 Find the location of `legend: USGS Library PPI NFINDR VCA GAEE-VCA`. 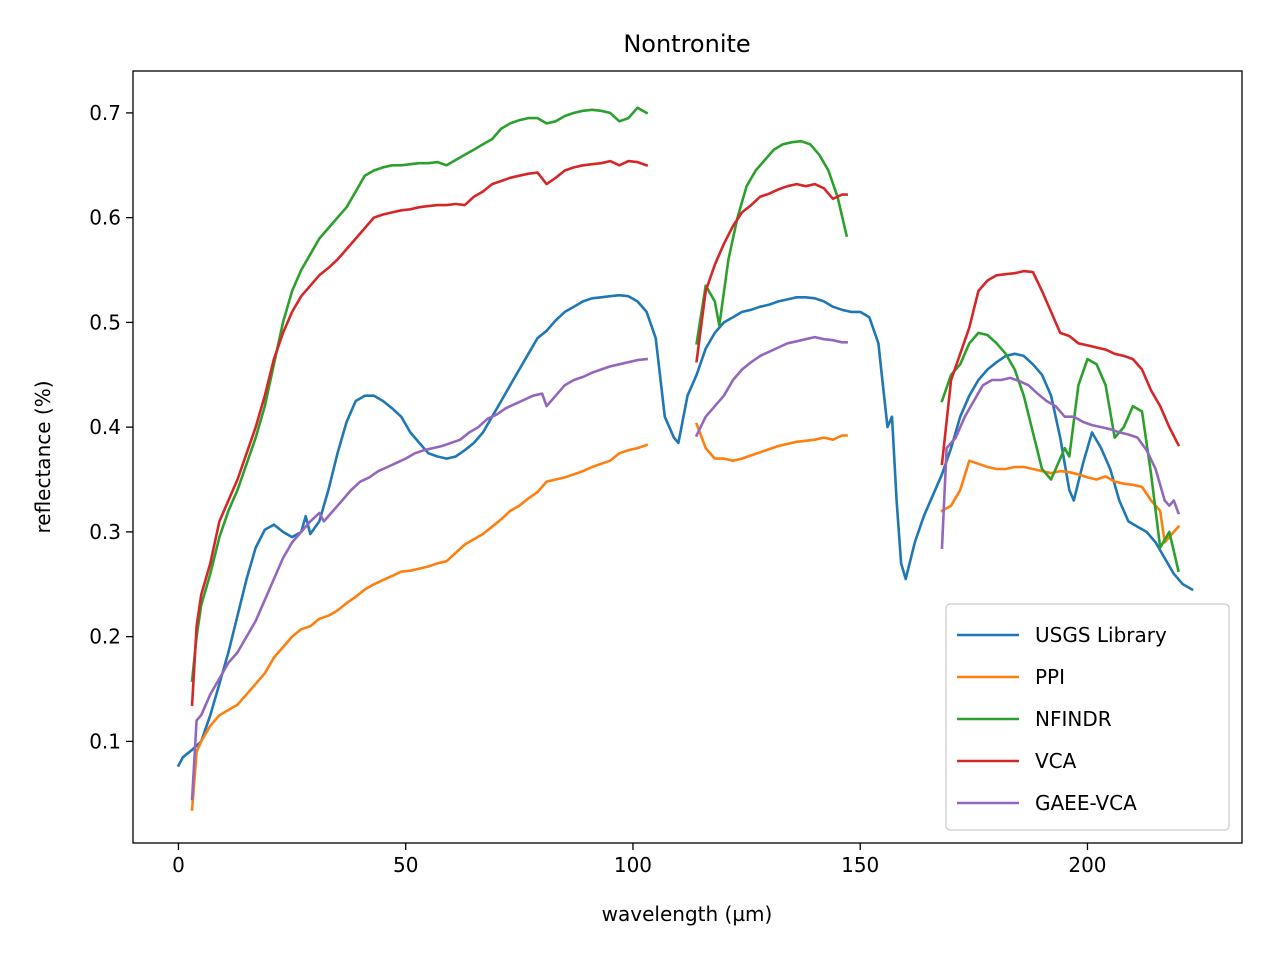

legend: USGS Library PPI NFINDR VCA GAEE-VCA is located at coordinates (1087, 717).